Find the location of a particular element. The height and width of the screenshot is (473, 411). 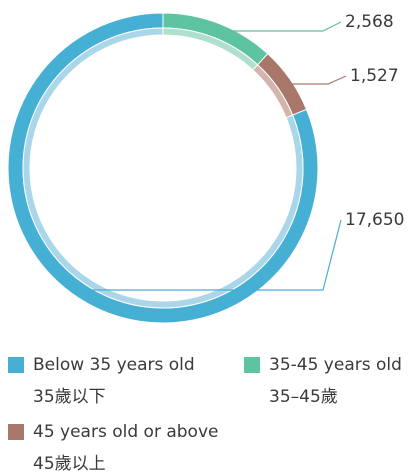

legend-label: 35-45 years old is located at coordinates (335, 365).